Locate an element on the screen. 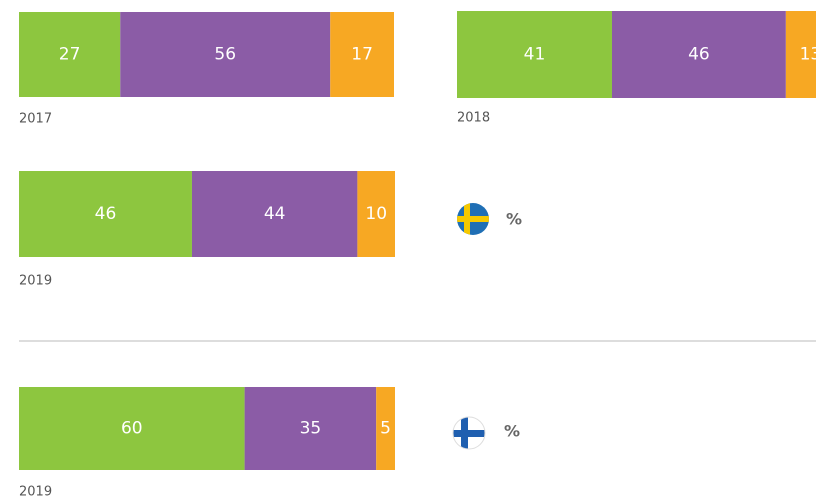 This screenshot has height=499, width=816. value-label: 35 is located at coordinates (311, 429).